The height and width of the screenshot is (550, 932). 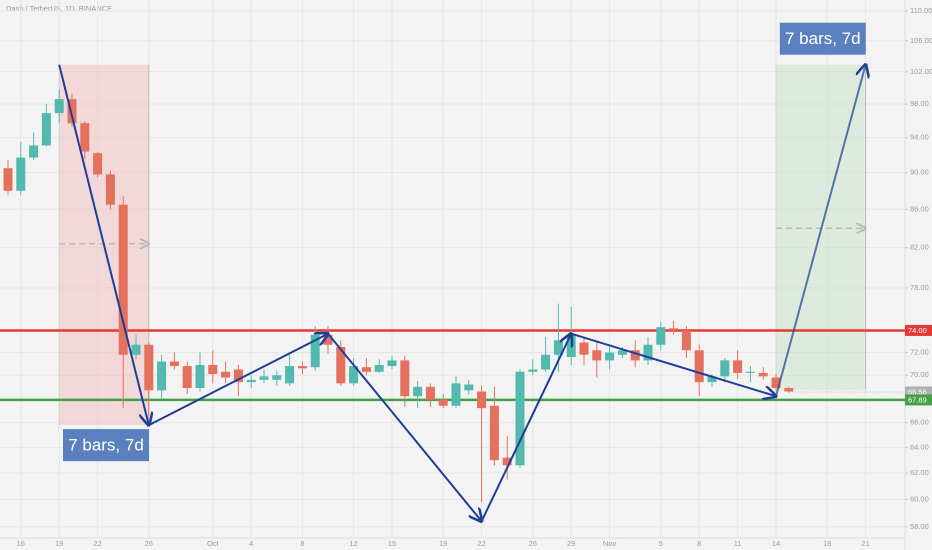 I want to click on y-tick-label: 86.00, so click(x=919, y=208).